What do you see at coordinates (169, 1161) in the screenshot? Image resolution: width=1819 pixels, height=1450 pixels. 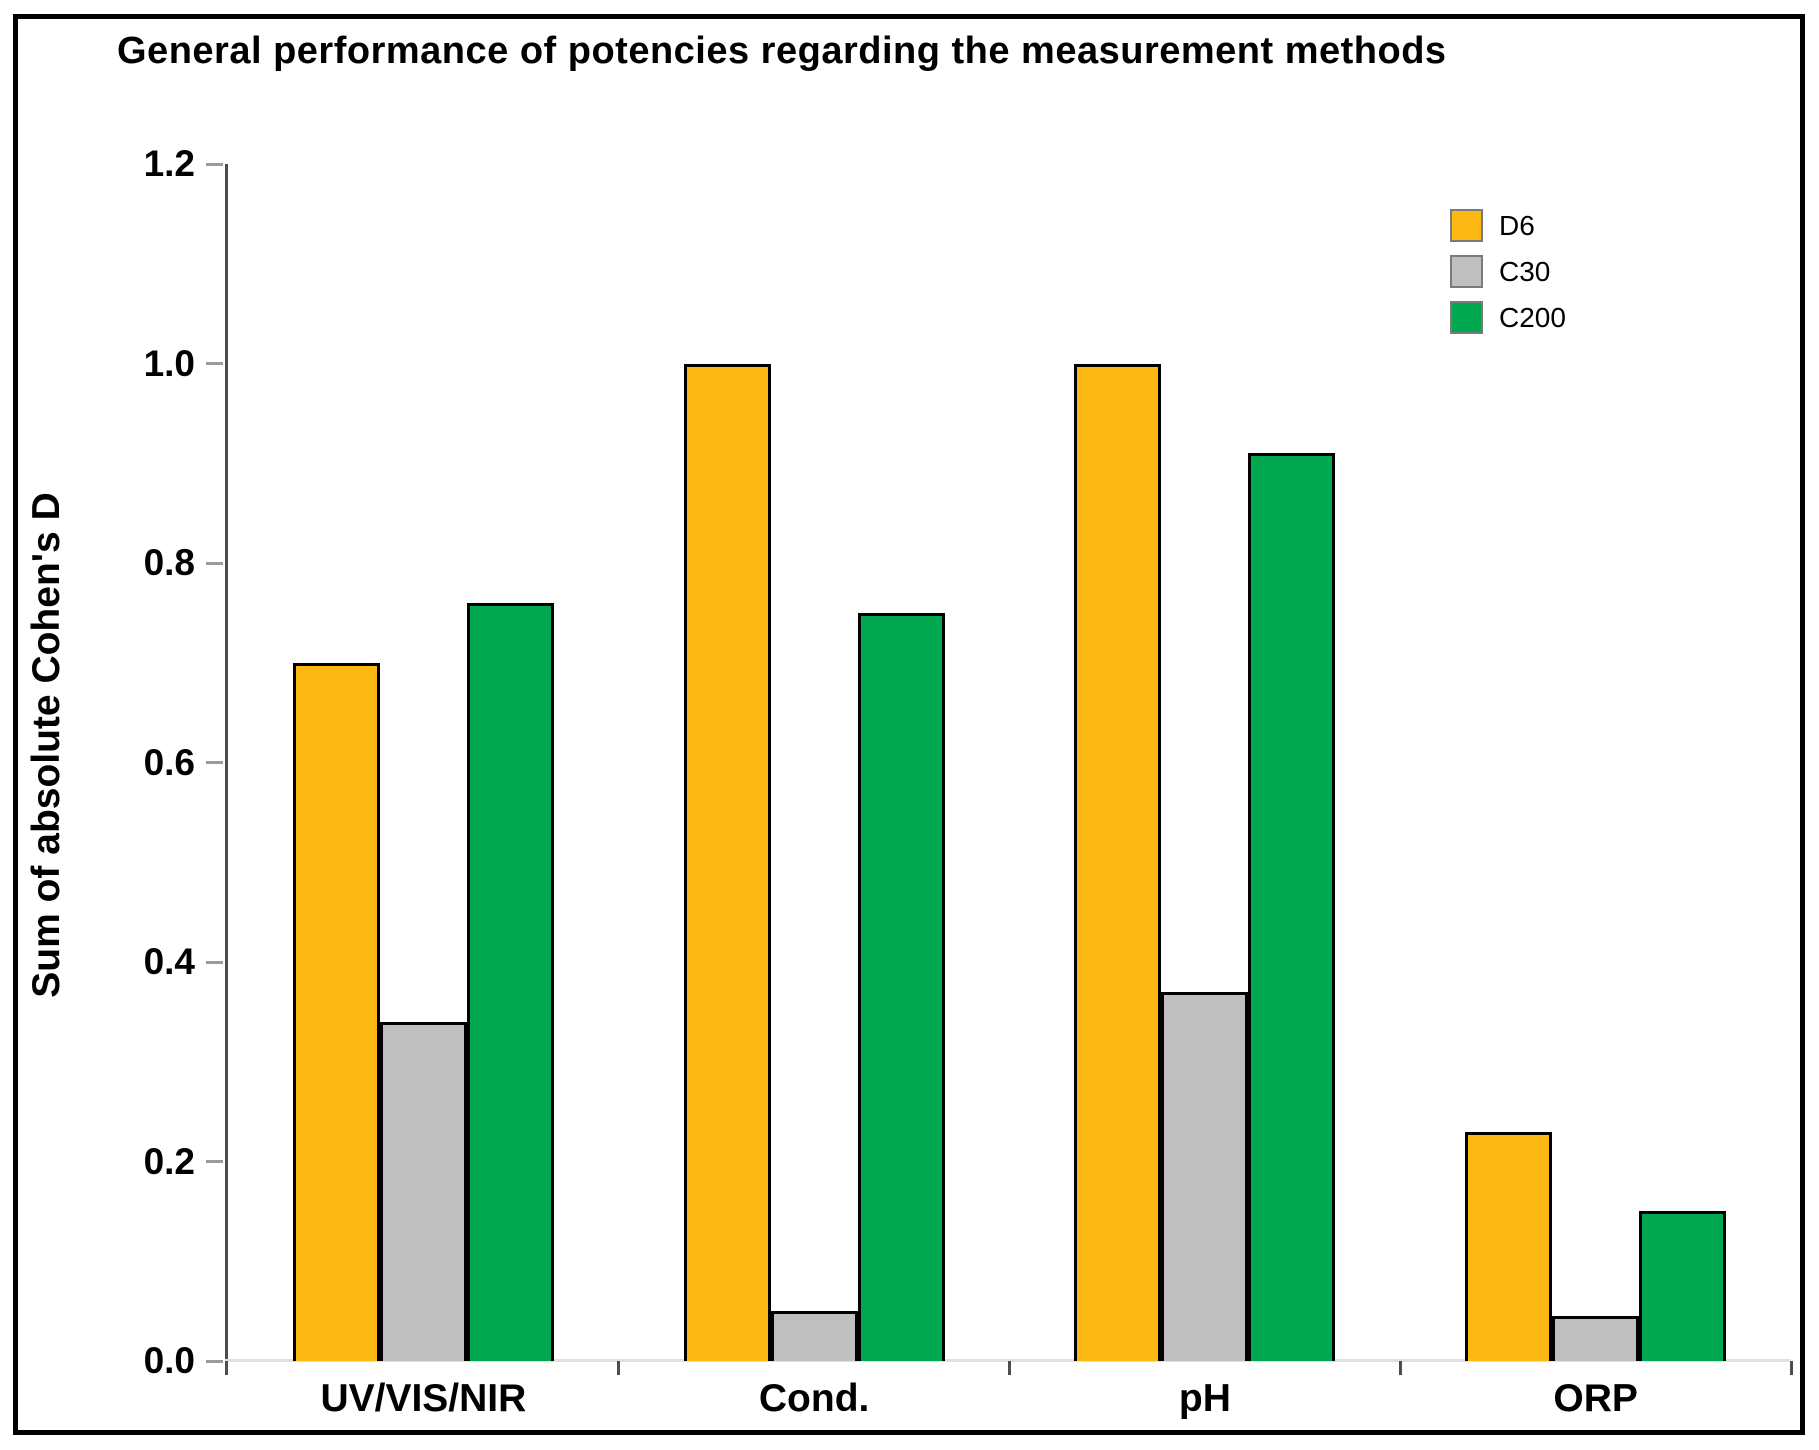 I see `y-tick-label: 0.2` at bounding box center [169, 1161].